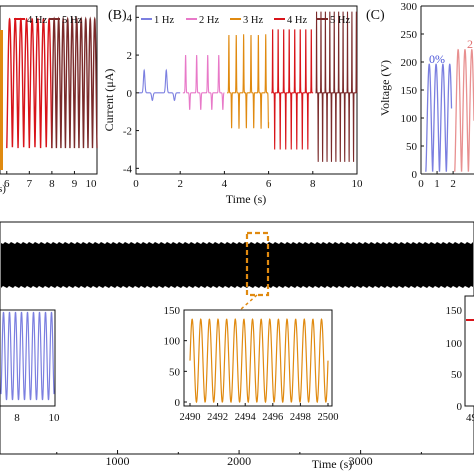  I want to click on panel-a: 4 Hz 5 Hz 6 7 8 9 10 s), so click(49, 100).